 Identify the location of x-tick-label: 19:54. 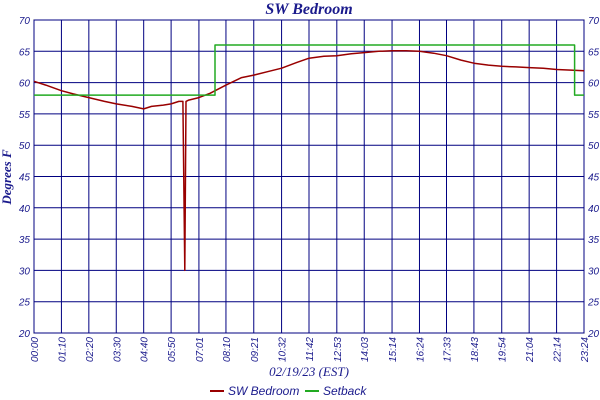
(503, 349).